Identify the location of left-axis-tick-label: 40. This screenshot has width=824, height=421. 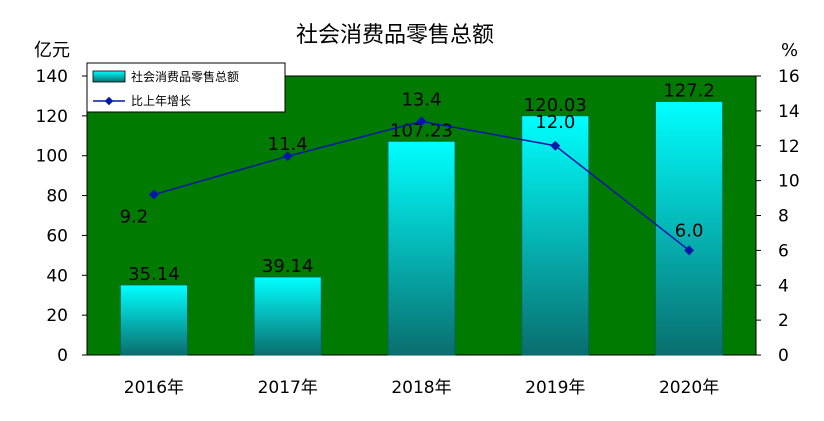
(57, 276).